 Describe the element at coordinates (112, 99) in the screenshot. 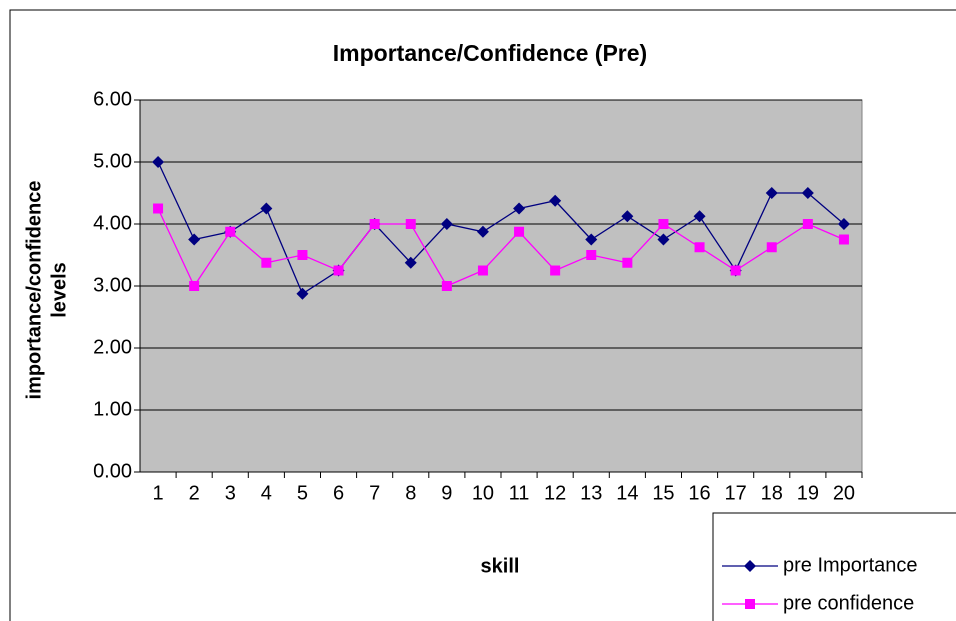

I see `y-tick-label: 6.00` at that location.